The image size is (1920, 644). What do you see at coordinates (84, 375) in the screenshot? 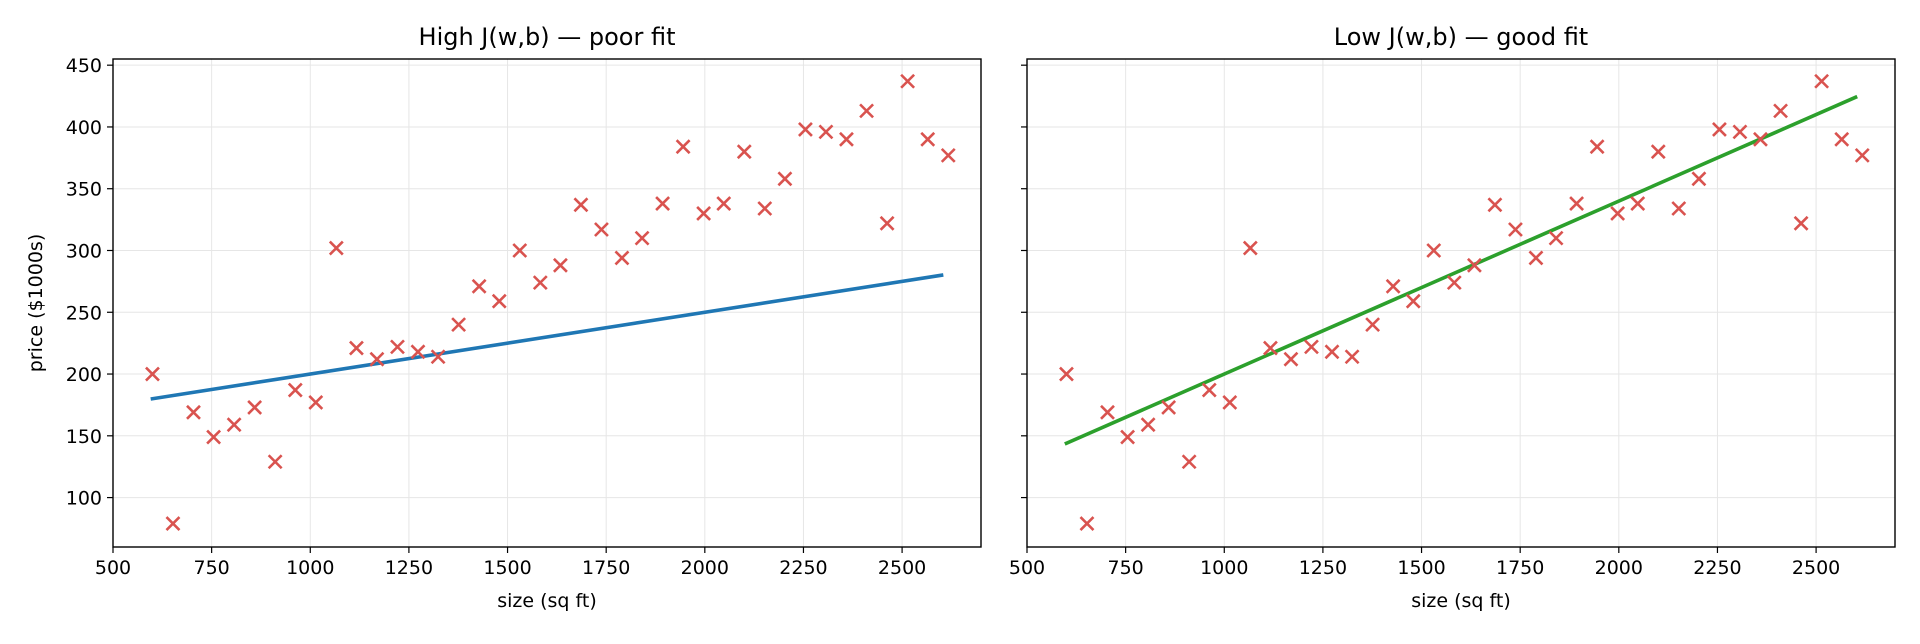
I see `y-tick-label: 200` at bounding box center [84, 375].